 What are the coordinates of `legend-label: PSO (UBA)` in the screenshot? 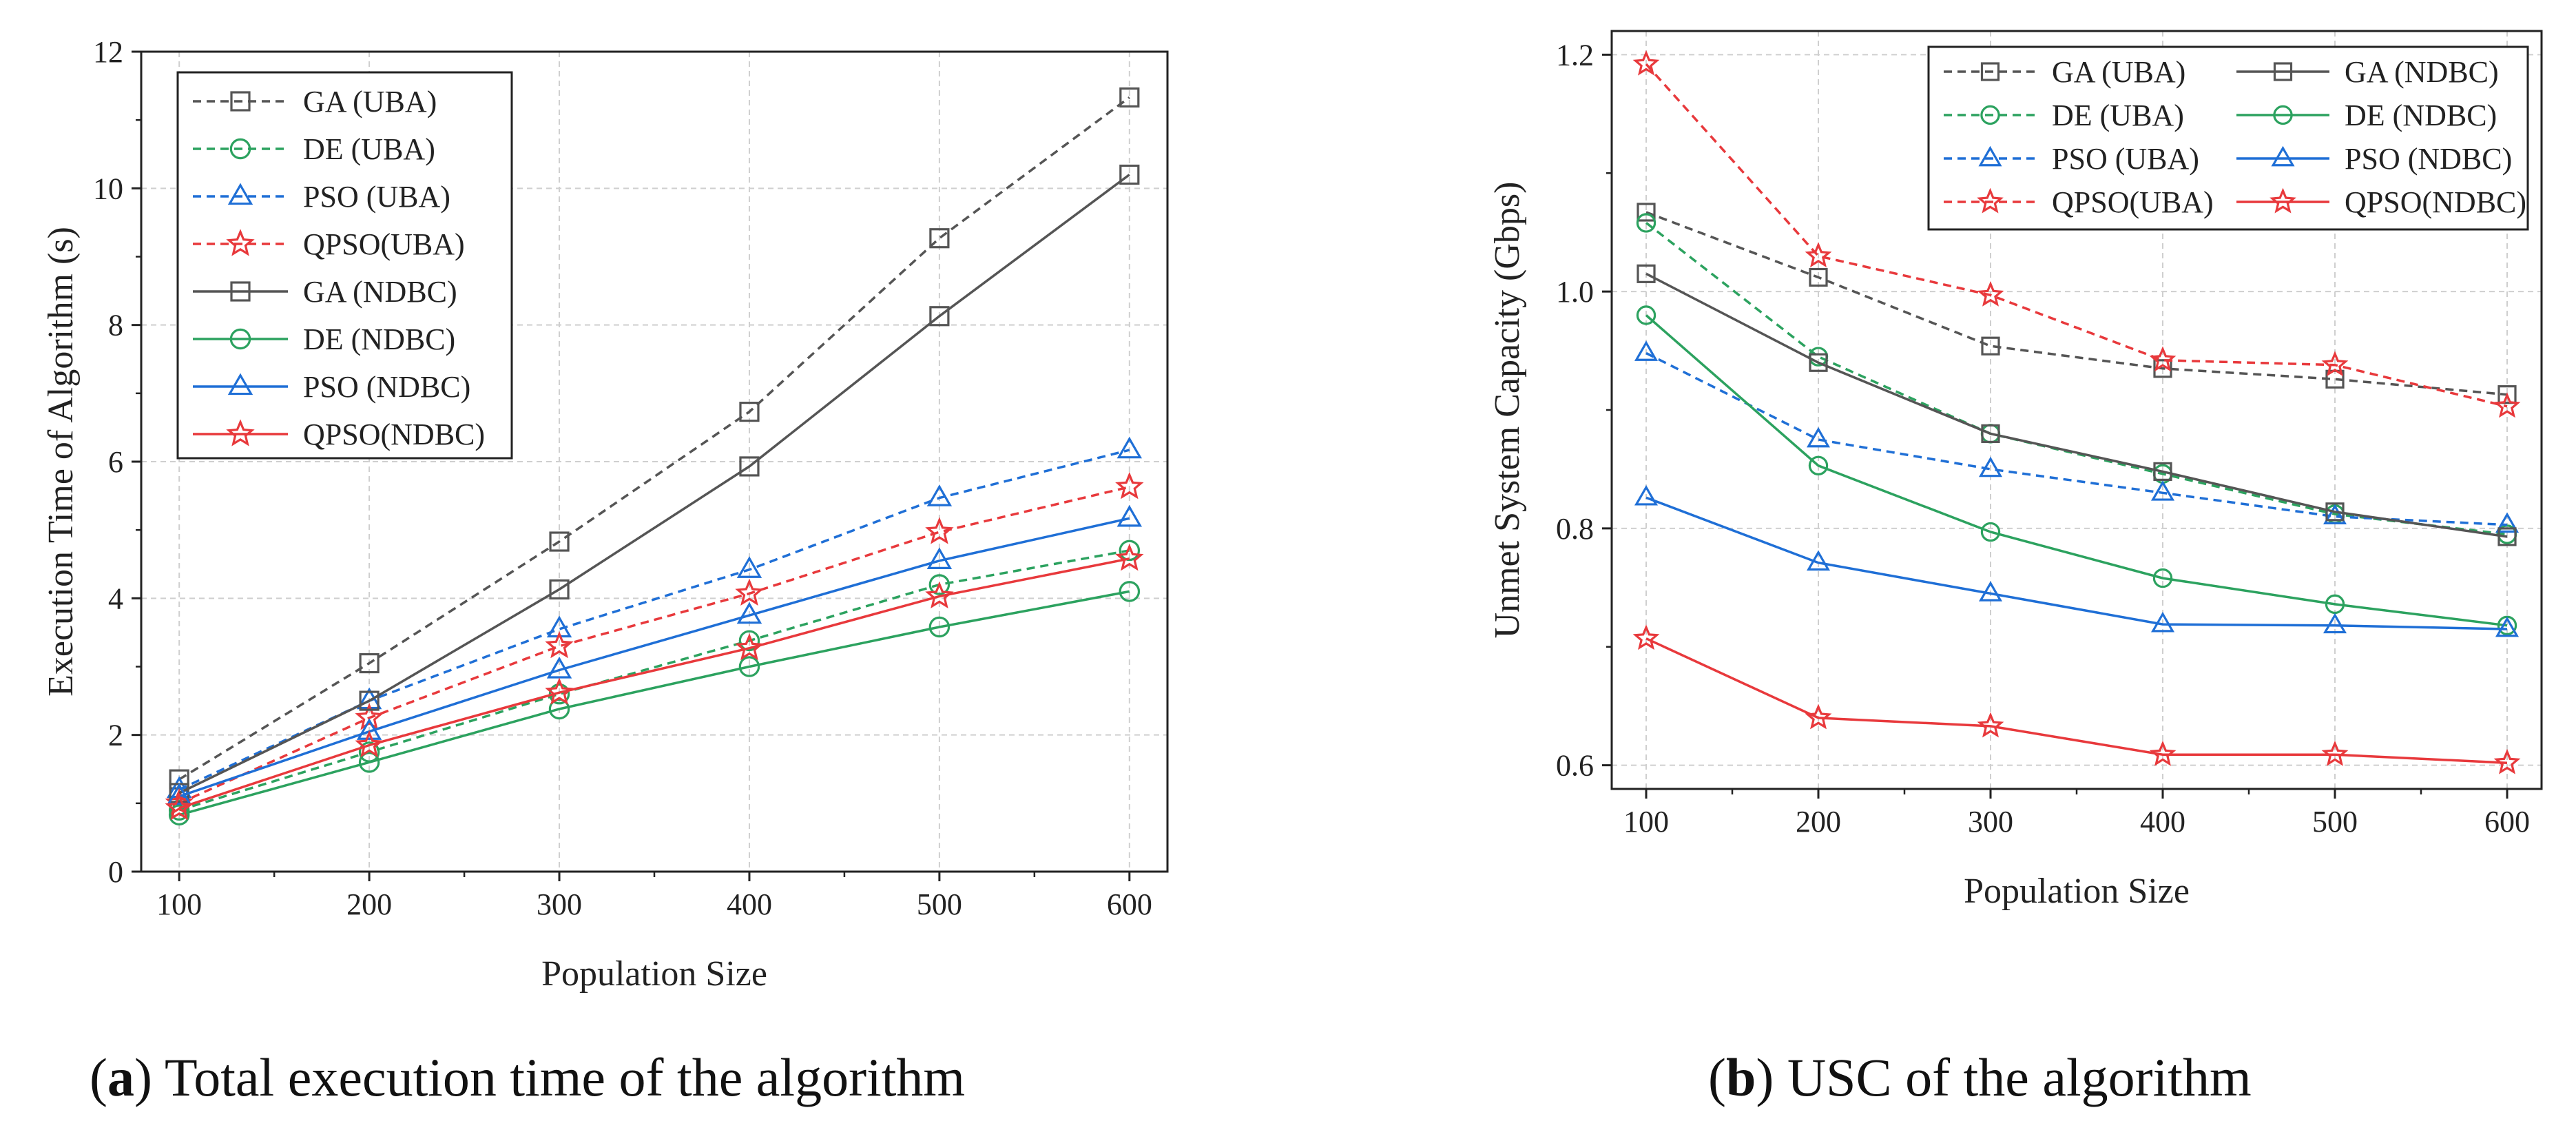 It's located at (376, 197).